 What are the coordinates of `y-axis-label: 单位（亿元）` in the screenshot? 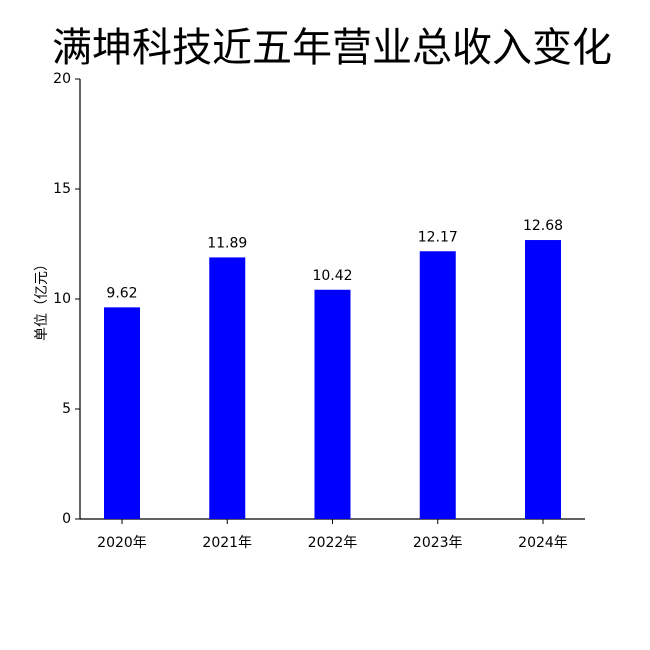 It's located at (42, 299).